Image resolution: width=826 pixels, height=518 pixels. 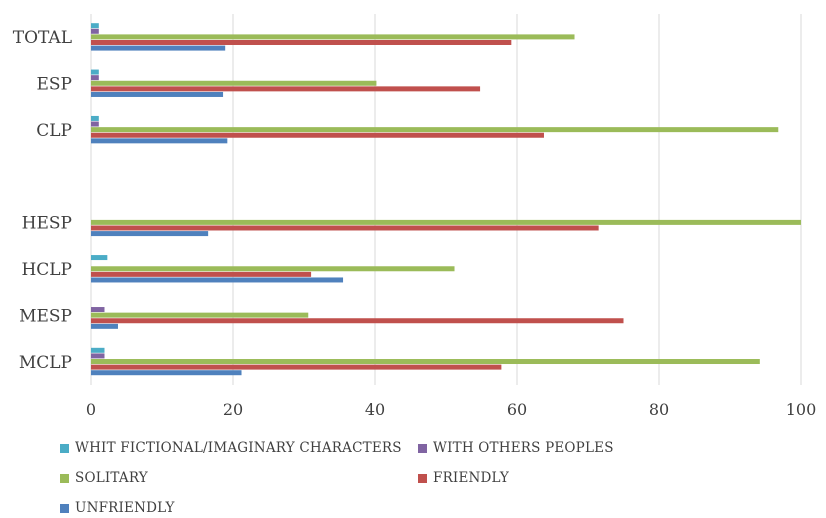 I want to click on category-label-mclp: MCLP, so click(x=45, y=363).